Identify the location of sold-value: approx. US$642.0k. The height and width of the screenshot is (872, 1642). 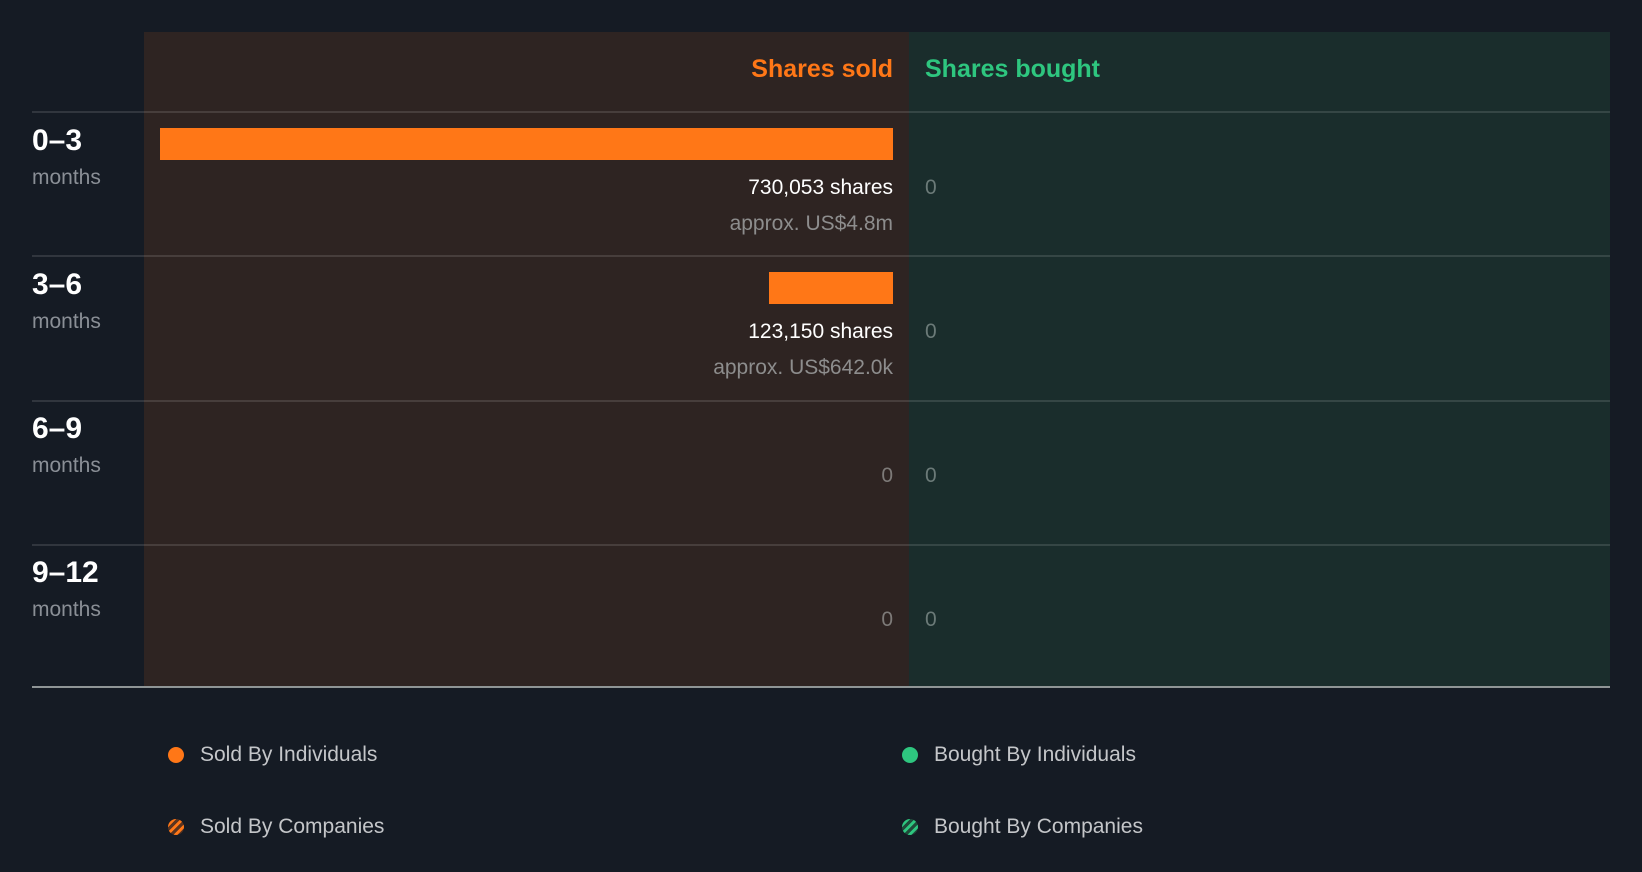
(803, 367).